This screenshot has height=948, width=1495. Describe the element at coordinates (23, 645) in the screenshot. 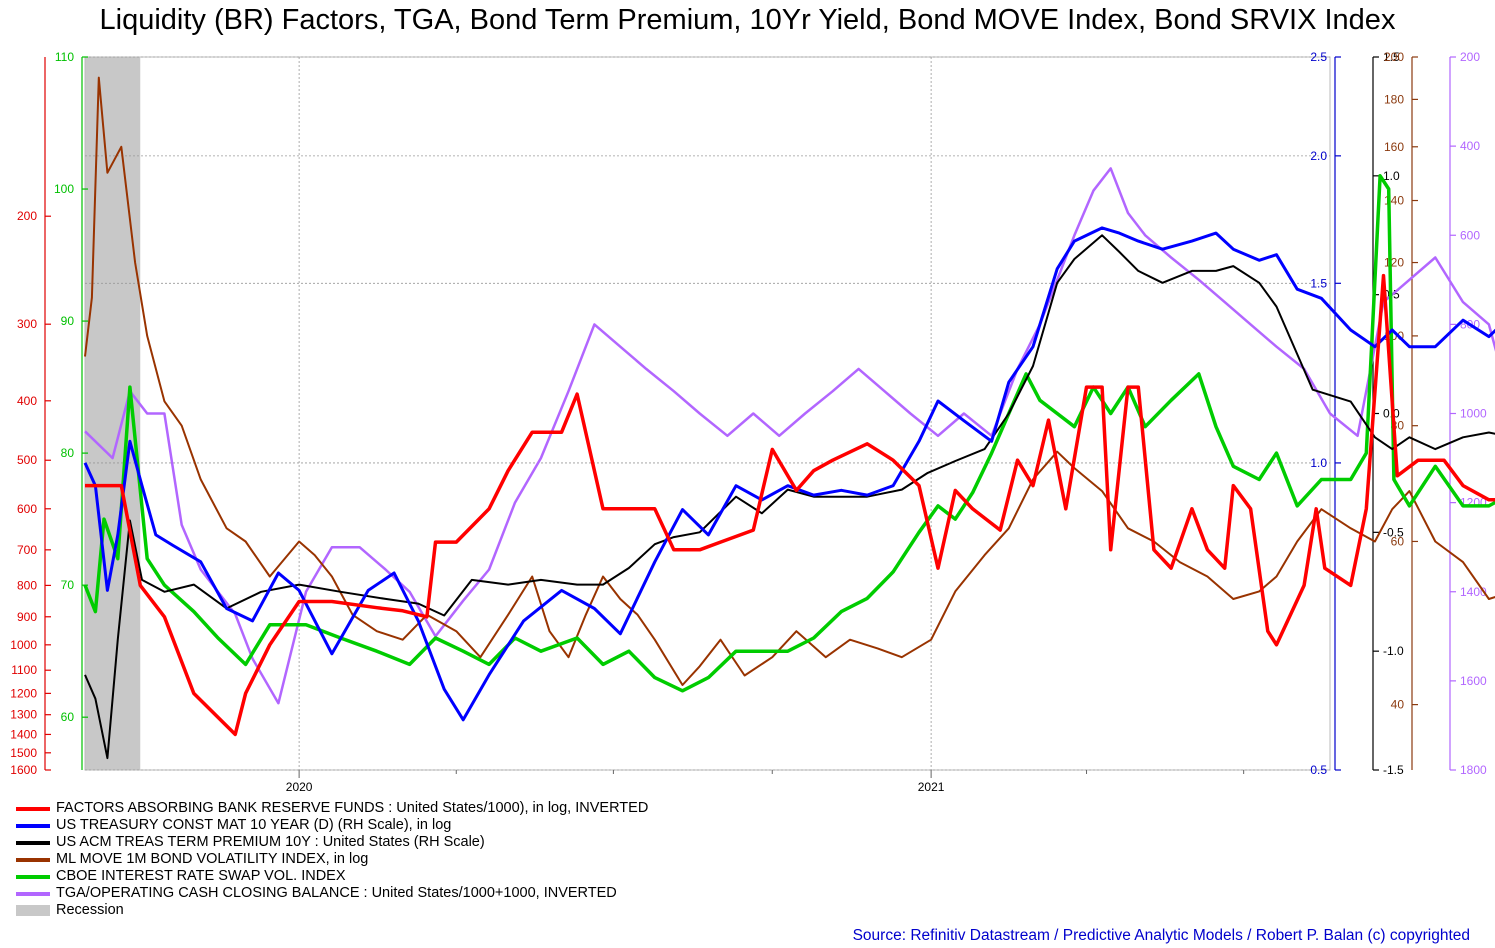

I see `factors-axis-tick-label: 1000` at that location.